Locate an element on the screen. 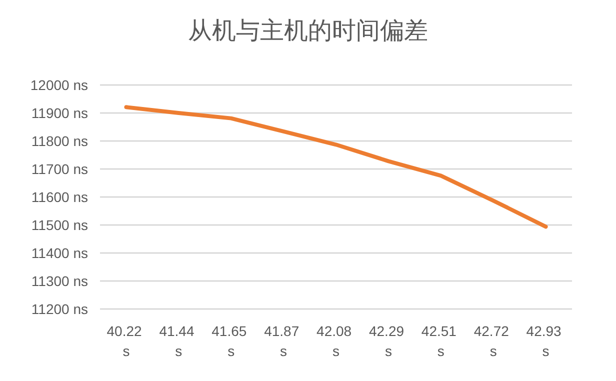  x-tick-label: 42.29 s is located at coordinates (388, 341).